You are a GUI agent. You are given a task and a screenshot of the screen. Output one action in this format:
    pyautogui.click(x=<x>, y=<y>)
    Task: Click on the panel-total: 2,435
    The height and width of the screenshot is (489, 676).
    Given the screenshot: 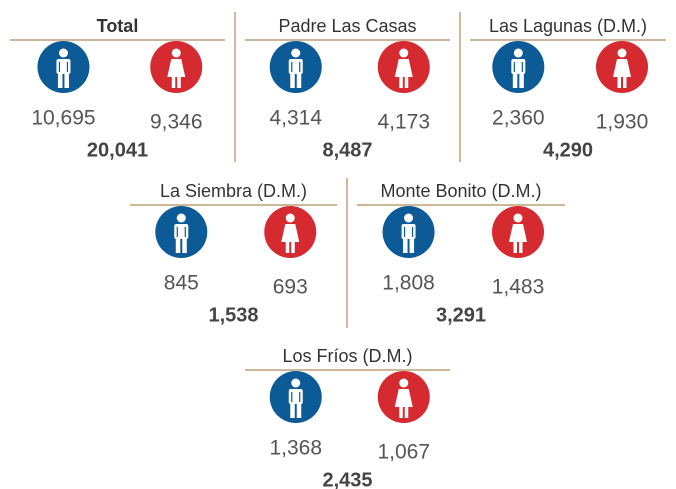 What is the action you would take?
    pyautogui.click(x=347, y=479)
    